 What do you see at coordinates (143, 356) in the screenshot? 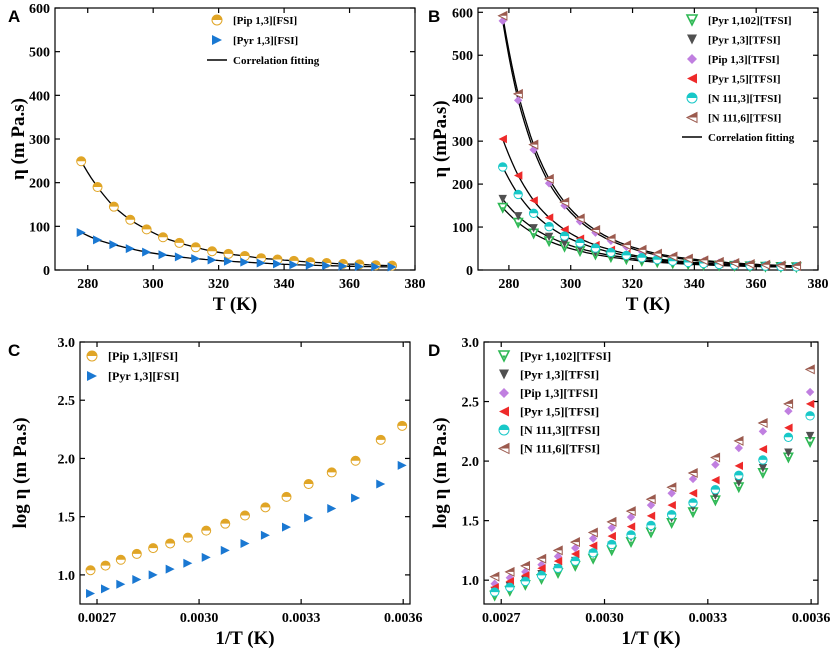
I see `legend-label: [Pip 1,3][FSI]` at bounding box center [143, 356].